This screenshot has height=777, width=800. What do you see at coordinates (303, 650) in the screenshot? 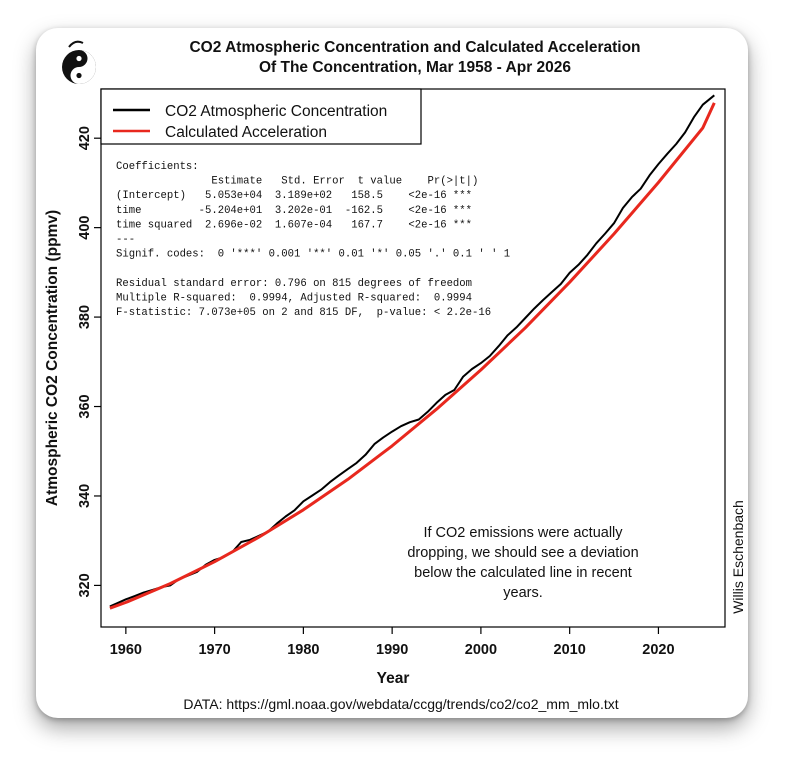
I see `x-tick-label: 1980` at bounding box center [303, 650].